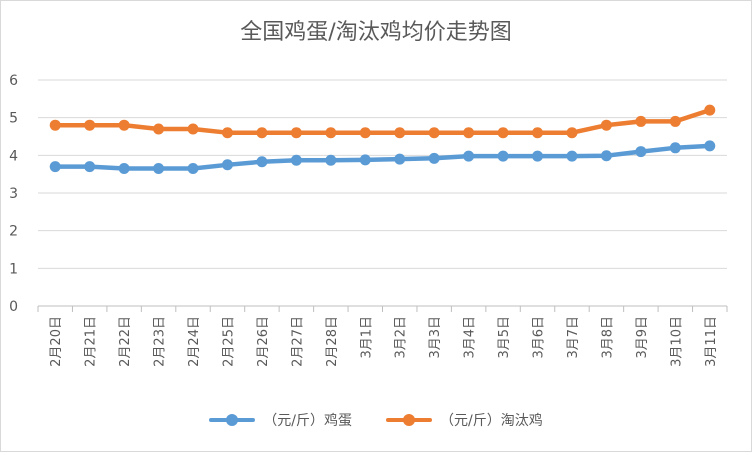  Describe the element at coordinates (711, 341) in the screenshot. I see `x-tick-label: 3月11日` at that location.